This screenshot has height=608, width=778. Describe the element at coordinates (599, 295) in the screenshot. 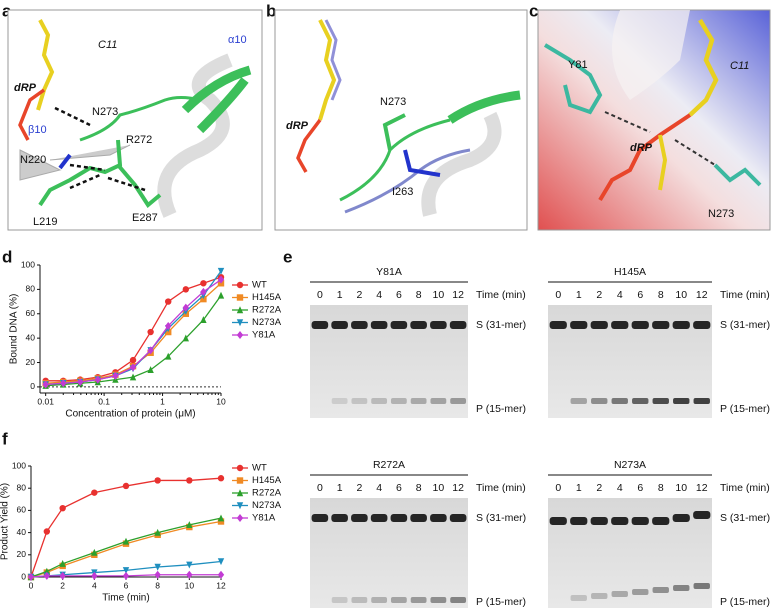

I see `lane-label: 2` at that location.